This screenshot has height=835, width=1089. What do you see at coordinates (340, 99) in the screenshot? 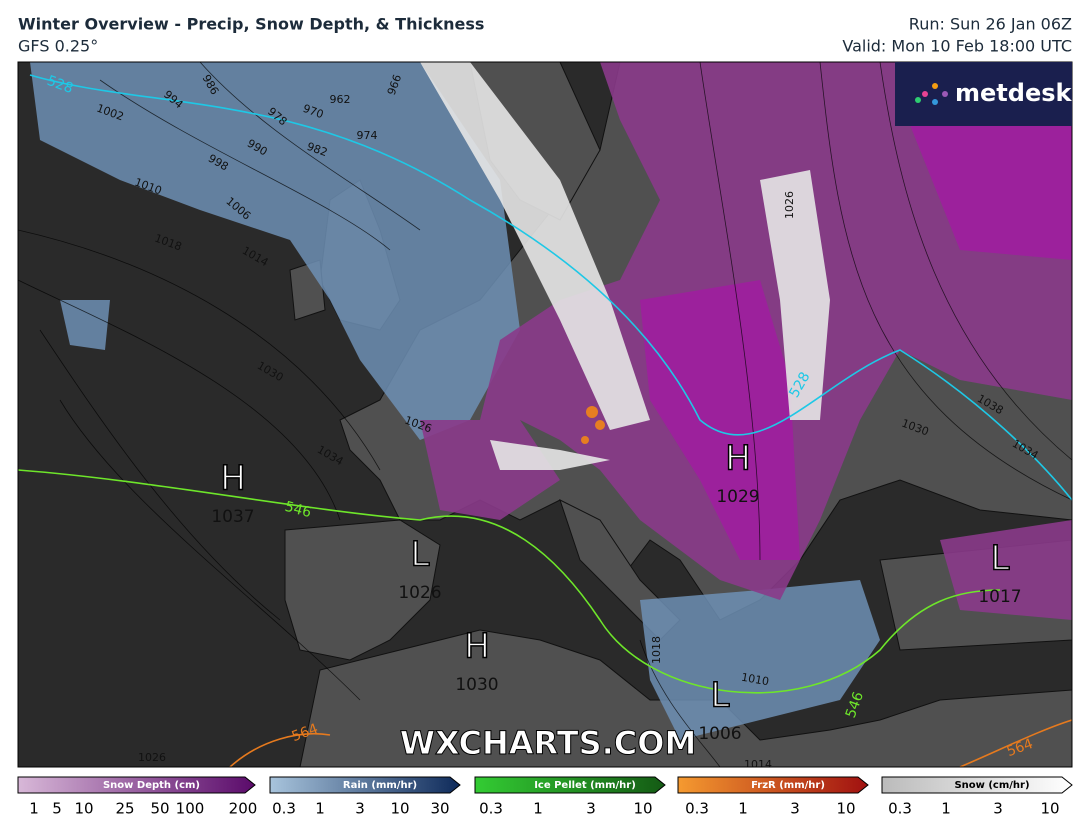
I see `isobar-label: 962` at bounding box center [340, 99].